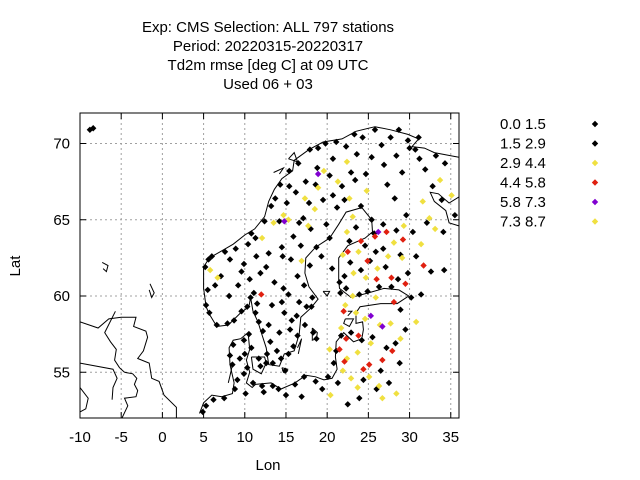 This screenshot has width=640, height=480. What do you see at coordinates (286, 437) in the screenshot?
I see `x-tick-label: 15` at bounding box center [286, 437].